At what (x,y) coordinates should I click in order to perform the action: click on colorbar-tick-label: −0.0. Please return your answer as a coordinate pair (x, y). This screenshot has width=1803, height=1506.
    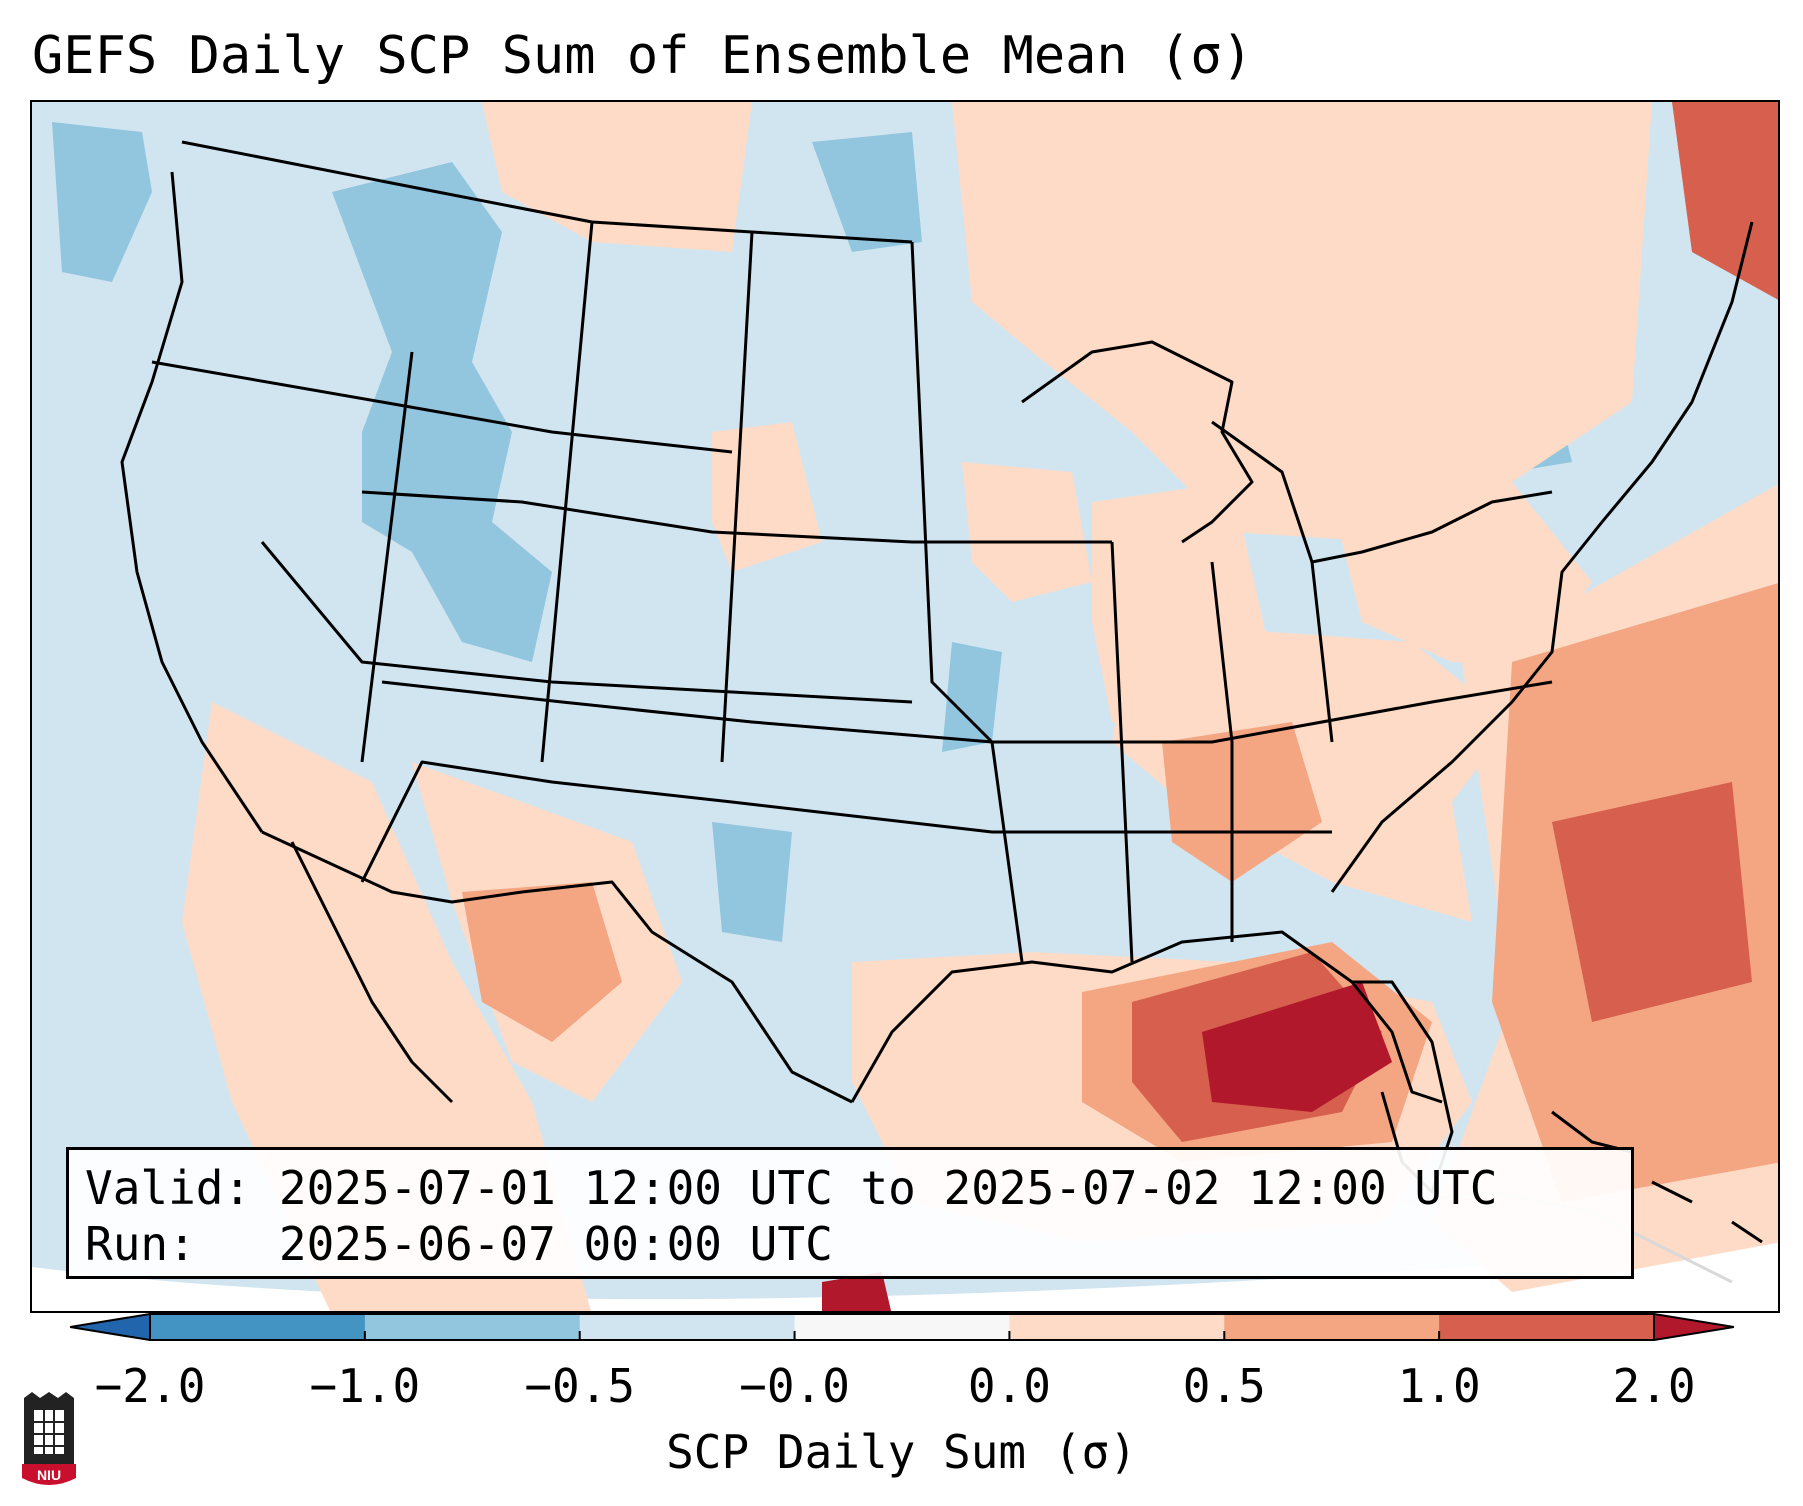
    Looking at the image, I should click on (794, 1386).